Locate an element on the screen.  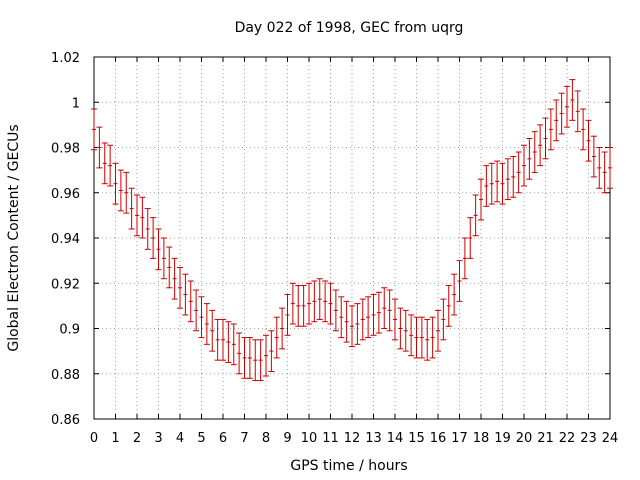
x-tick-label: 2 is located at coordinates (137, 438).